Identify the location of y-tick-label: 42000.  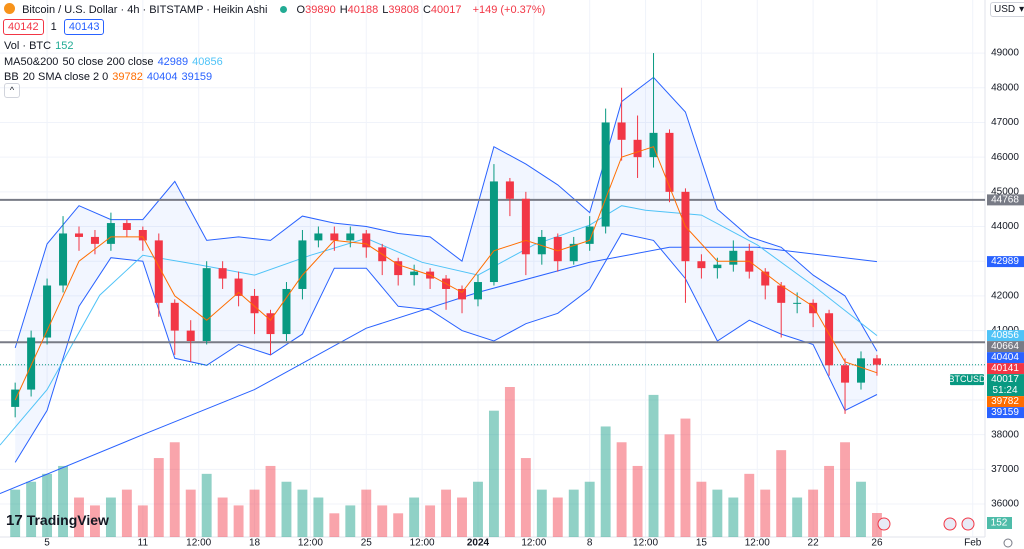
(1005, 296).